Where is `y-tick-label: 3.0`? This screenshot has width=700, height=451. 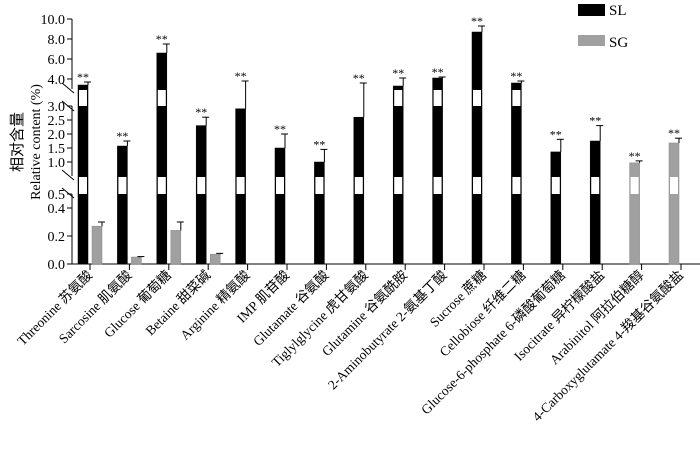 y-tick-label: 3.0 is located at coordinates (57, 107).